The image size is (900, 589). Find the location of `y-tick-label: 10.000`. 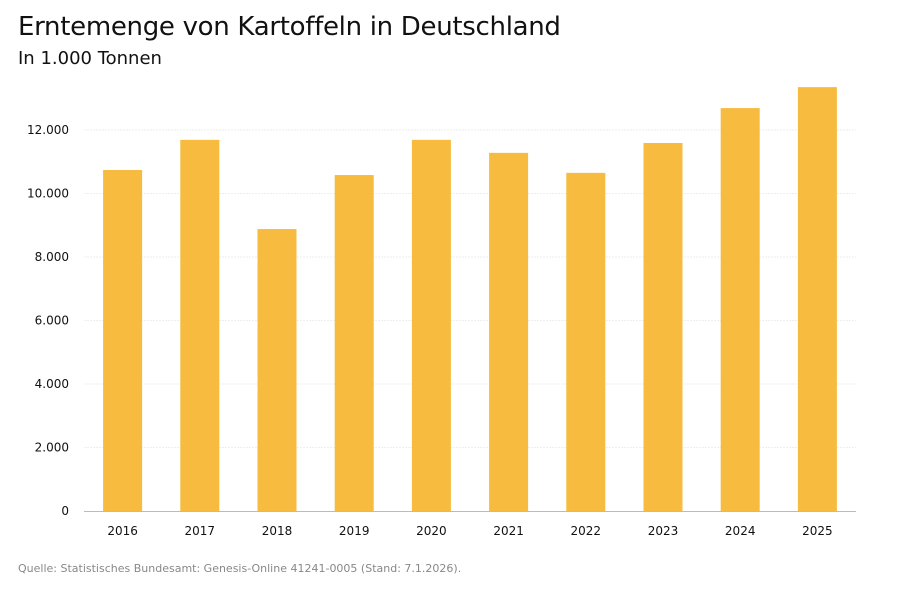

y-tick-label: 10.000 is located at coordinates (48, 194).